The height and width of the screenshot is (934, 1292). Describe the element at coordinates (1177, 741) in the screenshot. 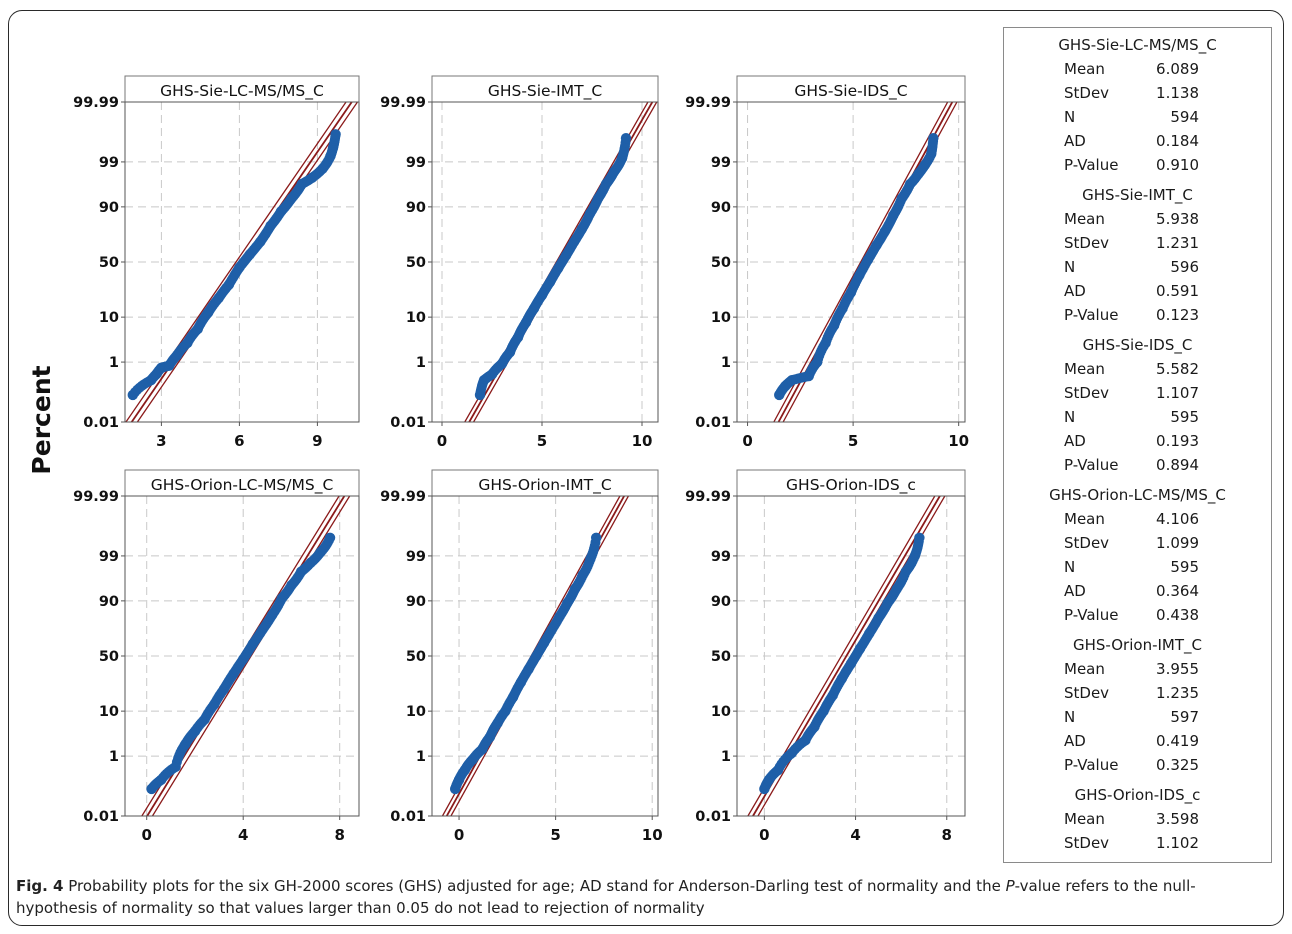

I see `stats-value: 0.419` at that location.